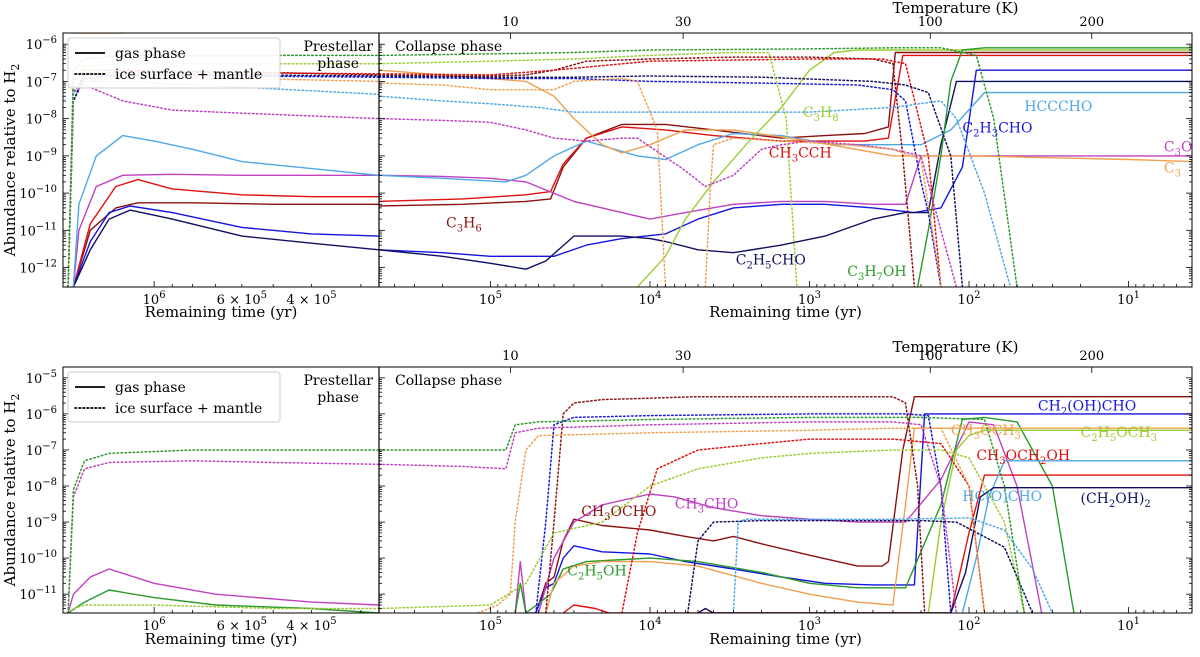  I want to click on collapse-phase-label: Collapse phase, so click(448, 381).